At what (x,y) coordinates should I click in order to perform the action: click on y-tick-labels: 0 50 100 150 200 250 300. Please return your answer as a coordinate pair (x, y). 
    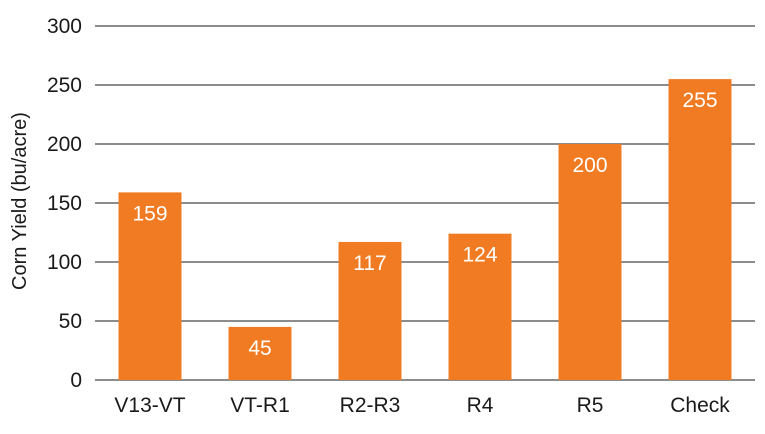
    Looking at the image, I should click on (64, 203).